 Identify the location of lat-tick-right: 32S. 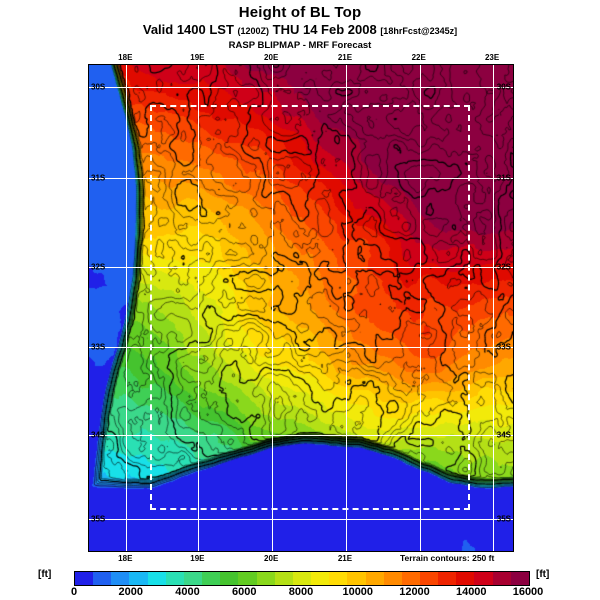
(503, 267).